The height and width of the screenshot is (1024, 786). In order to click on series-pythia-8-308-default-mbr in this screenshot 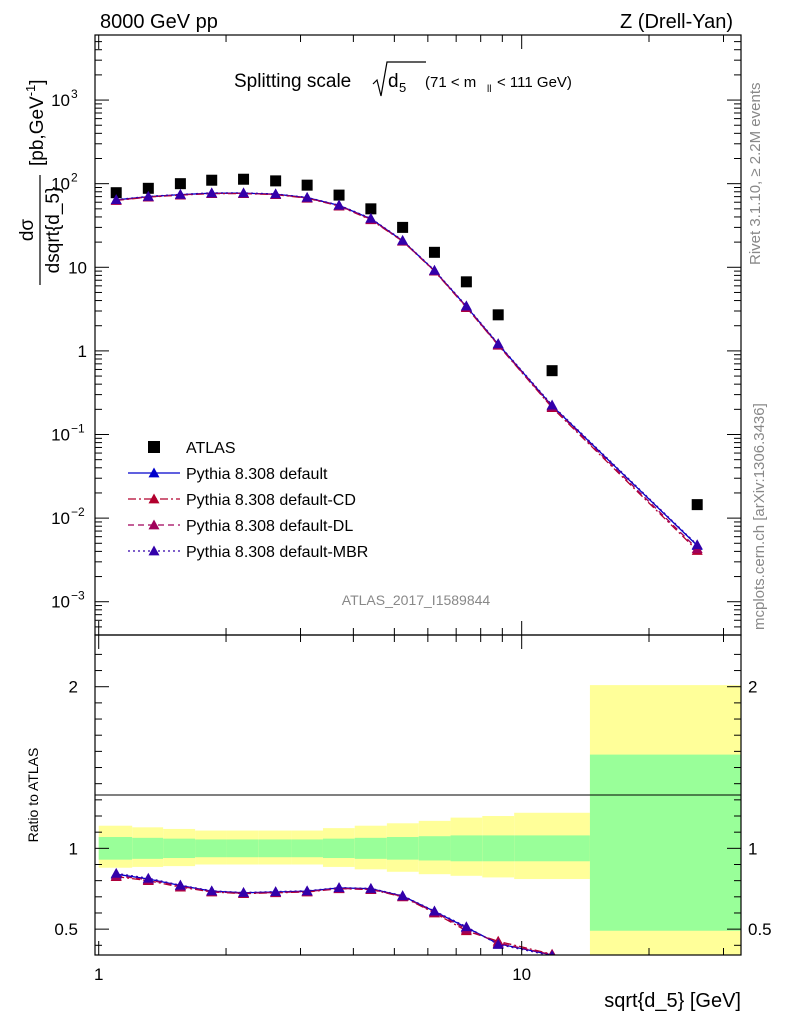, I will do `click(332, 911)`.